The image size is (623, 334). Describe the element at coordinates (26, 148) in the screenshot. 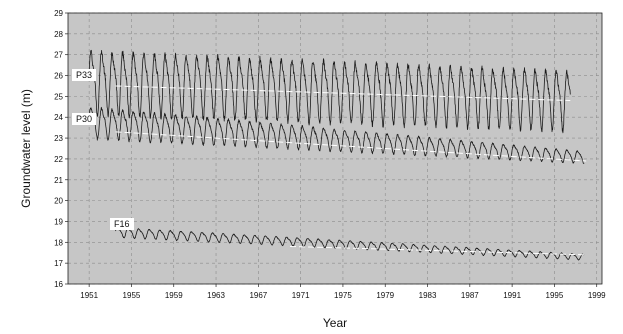

I see `y-axis-title: Groundwater level (m)` at that location.